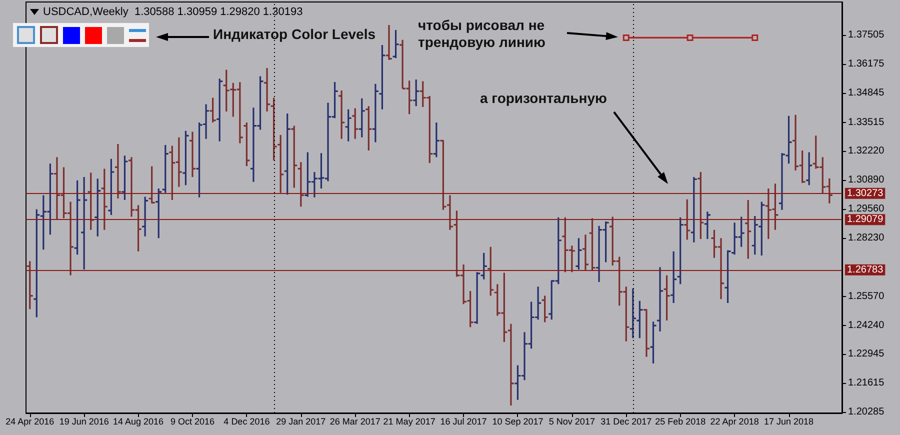 The image size is (900, 435). What do you see at coordinates (866, 34) in the screenshot?
I see `y-tick-label: 1.37505` at bounding box center [866, 34].